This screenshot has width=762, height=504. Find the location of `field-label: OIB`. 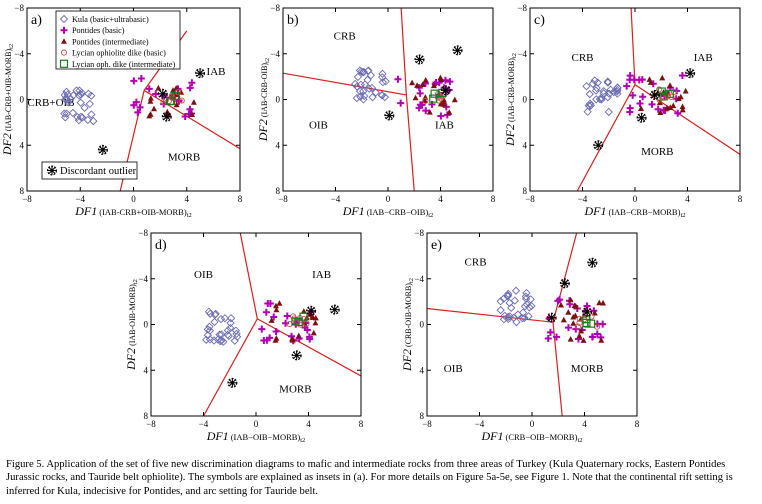

field-label: OIB is located at coordinates (453, 369).